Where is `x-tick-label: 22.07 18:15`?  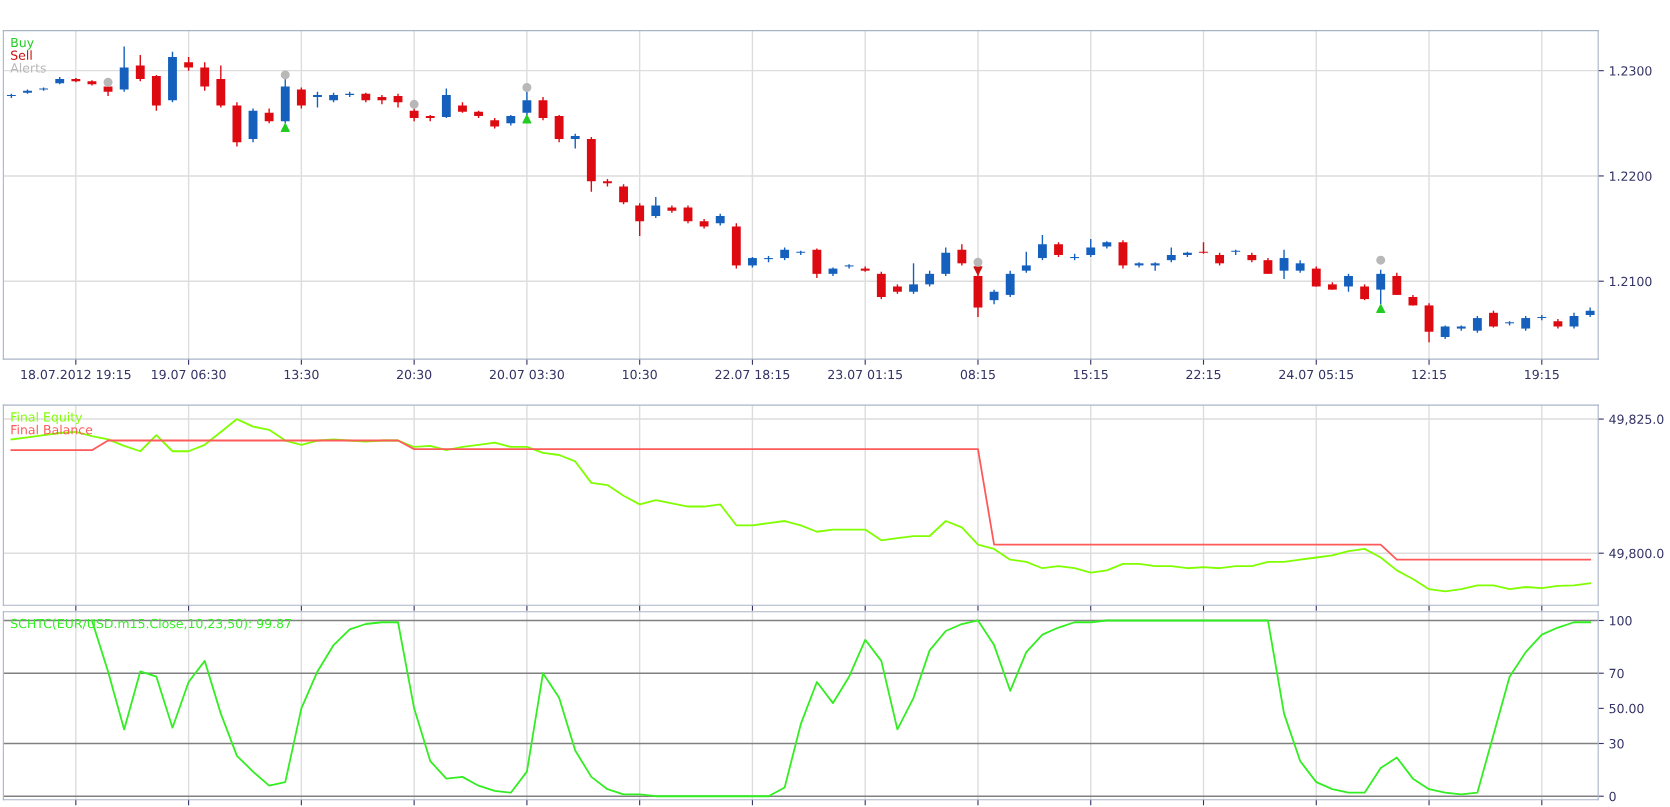
x-tick-label: 22.07 18:15 is located at coordinates (752, 374).